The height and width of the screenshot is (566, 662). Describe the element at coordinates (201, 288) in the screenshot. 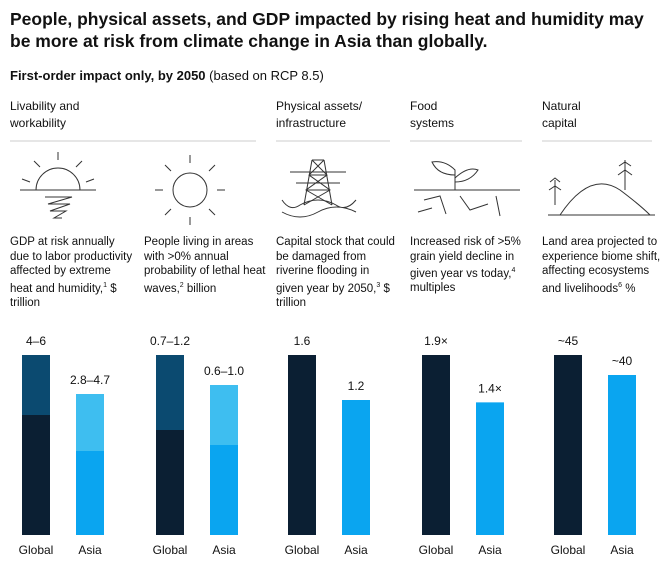

I see `unit: billion` at that location.